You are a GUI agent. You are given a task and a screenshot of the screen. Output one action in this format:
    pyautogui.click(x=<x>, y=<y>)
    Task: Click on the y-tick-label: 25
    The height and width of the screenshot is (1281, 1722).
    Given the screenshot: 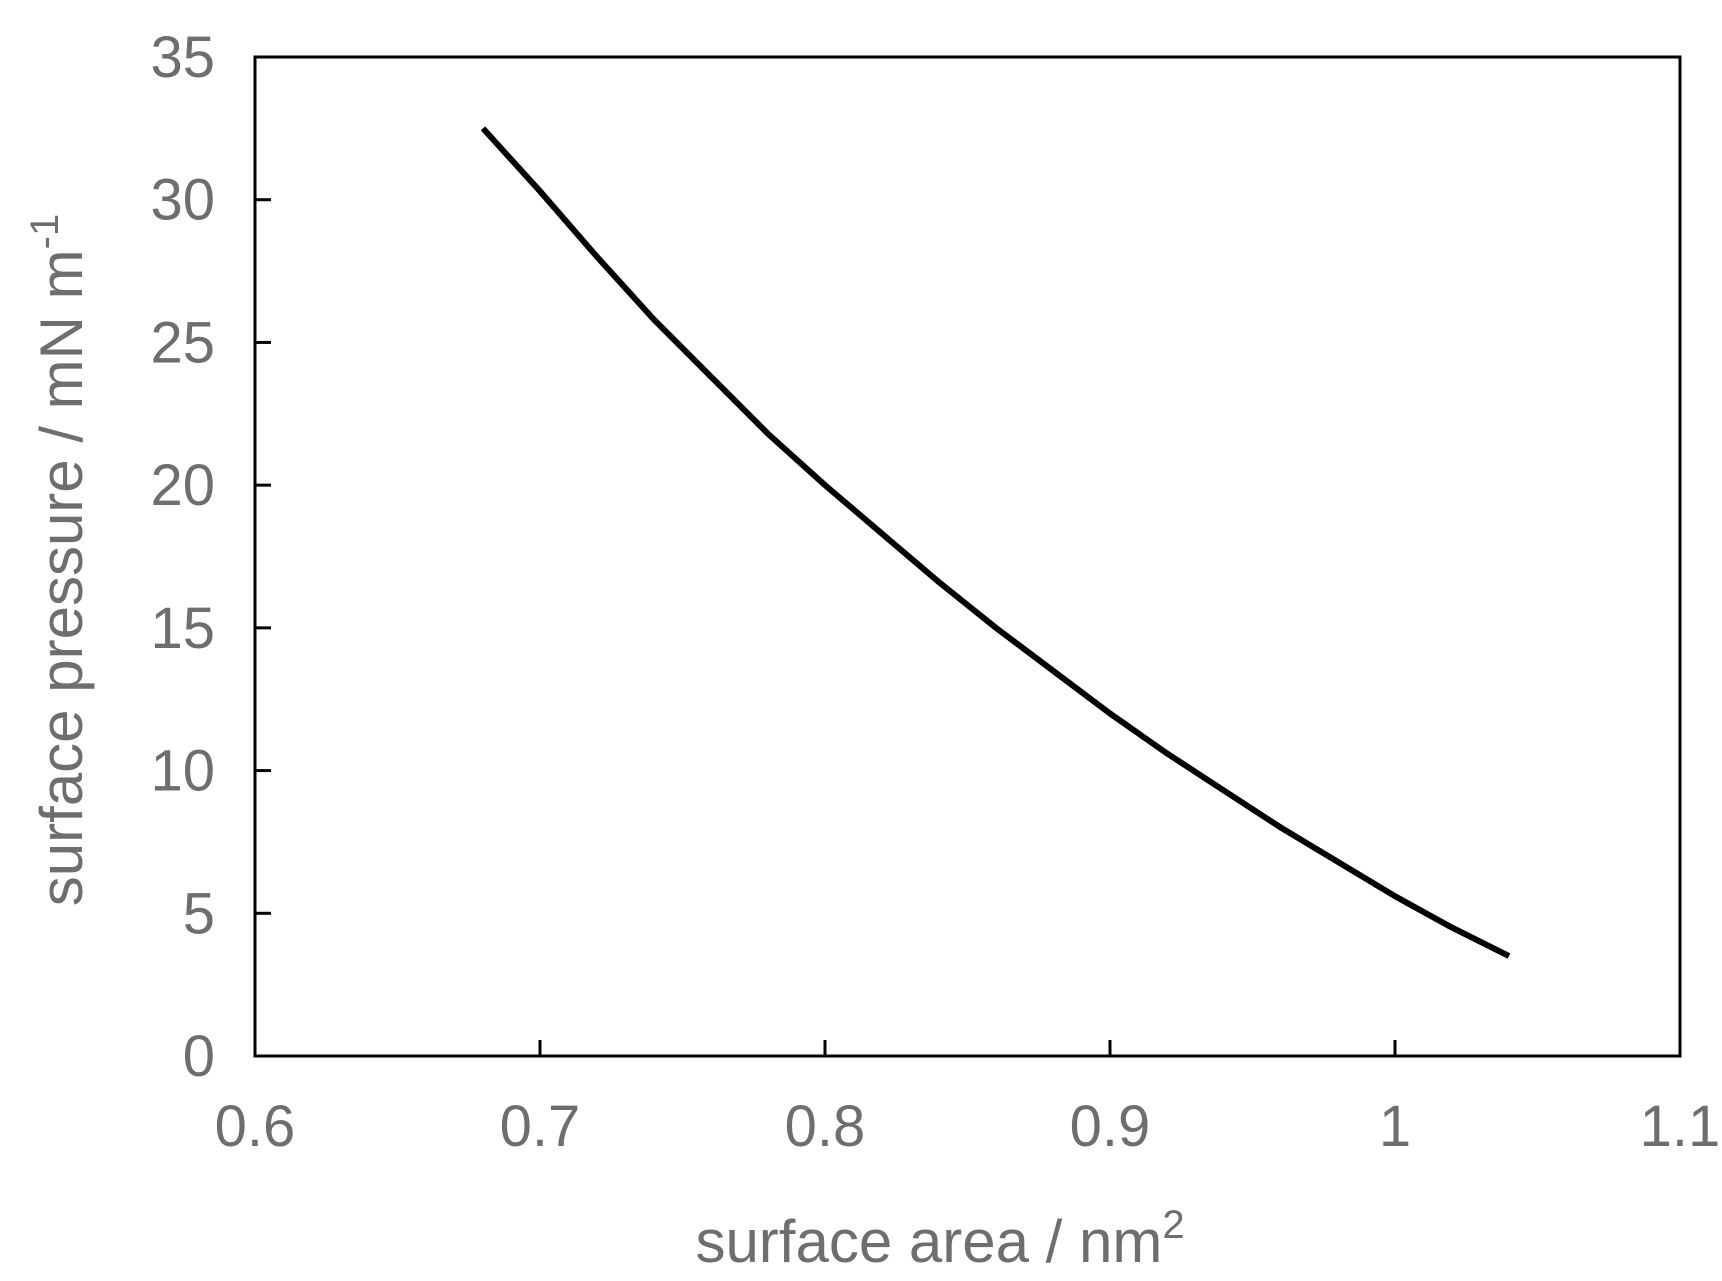 What is the action you would take?
    pyautogui.click(x=182, y=342)
    